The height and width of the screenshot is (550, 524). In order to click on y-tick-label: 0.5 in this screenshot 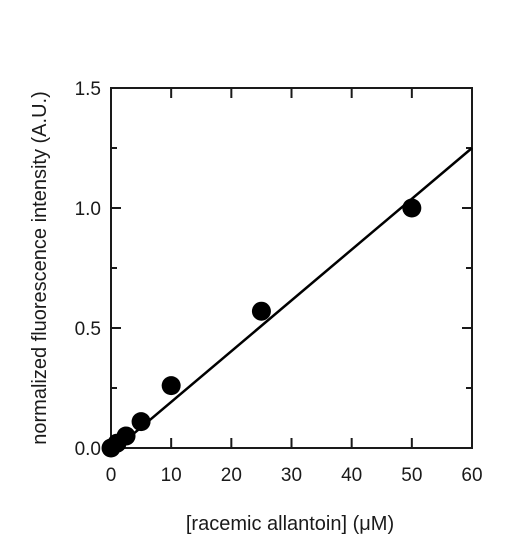, I will do `click(88, 329)`.